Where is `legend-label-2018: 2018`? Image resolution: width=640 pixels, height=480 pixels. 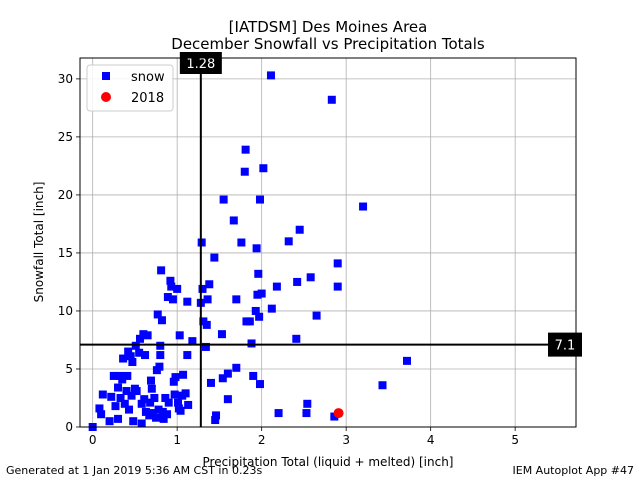 legend-label-2018: 2018 is located at coordinates (147, 98).